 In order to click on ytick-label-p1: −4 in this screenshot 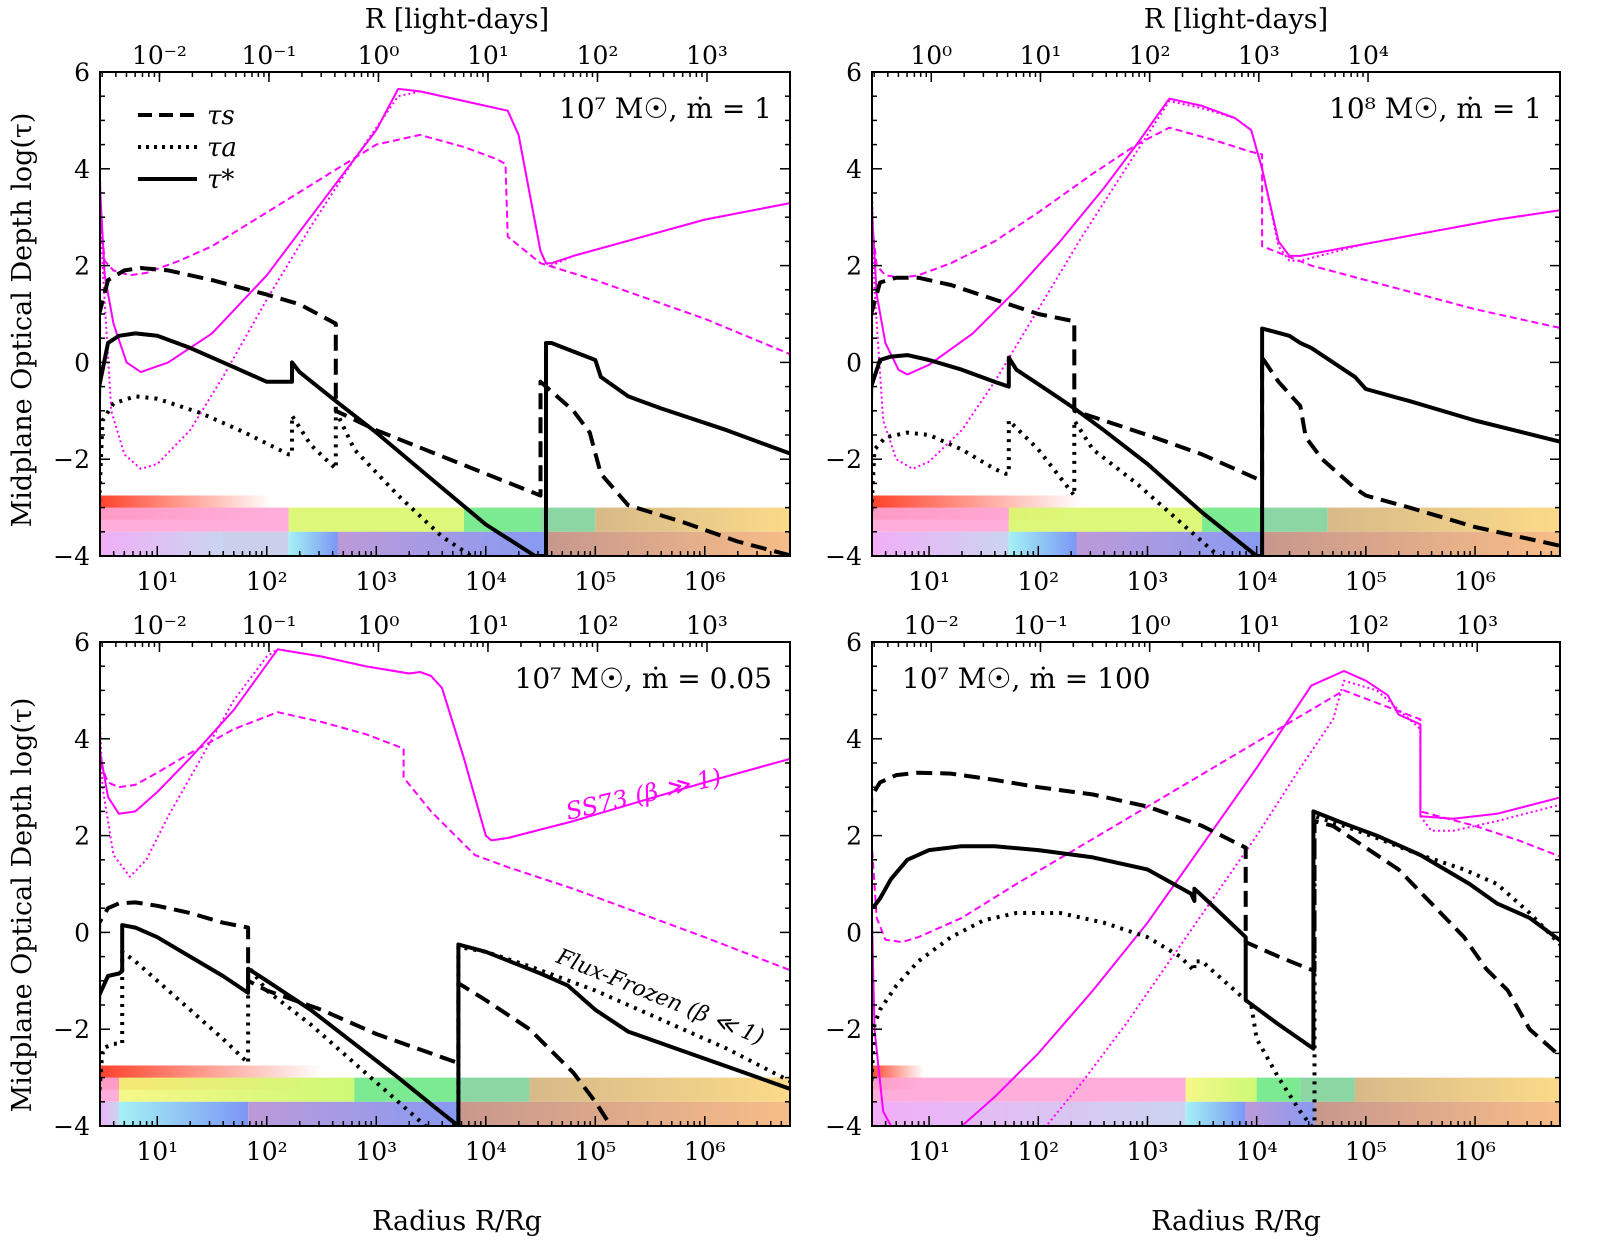, I will do `click(71, 556)`.